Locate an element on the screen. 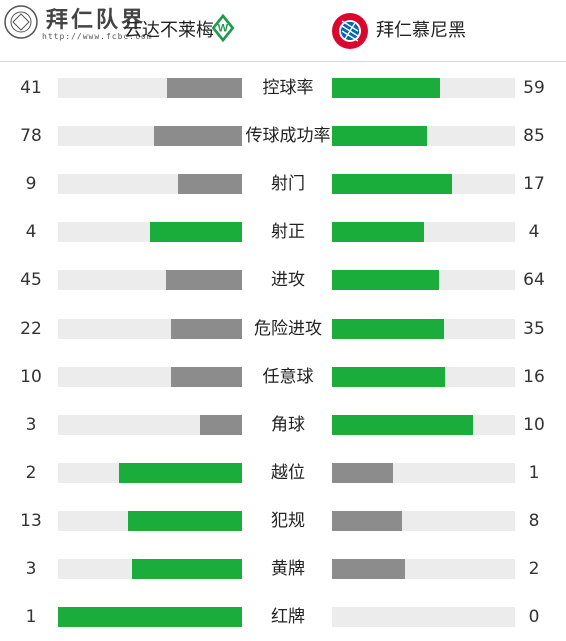 The height and width of the screenshot is (641, 566). home-stat-value: 41 is located at coordinates (31, 88).